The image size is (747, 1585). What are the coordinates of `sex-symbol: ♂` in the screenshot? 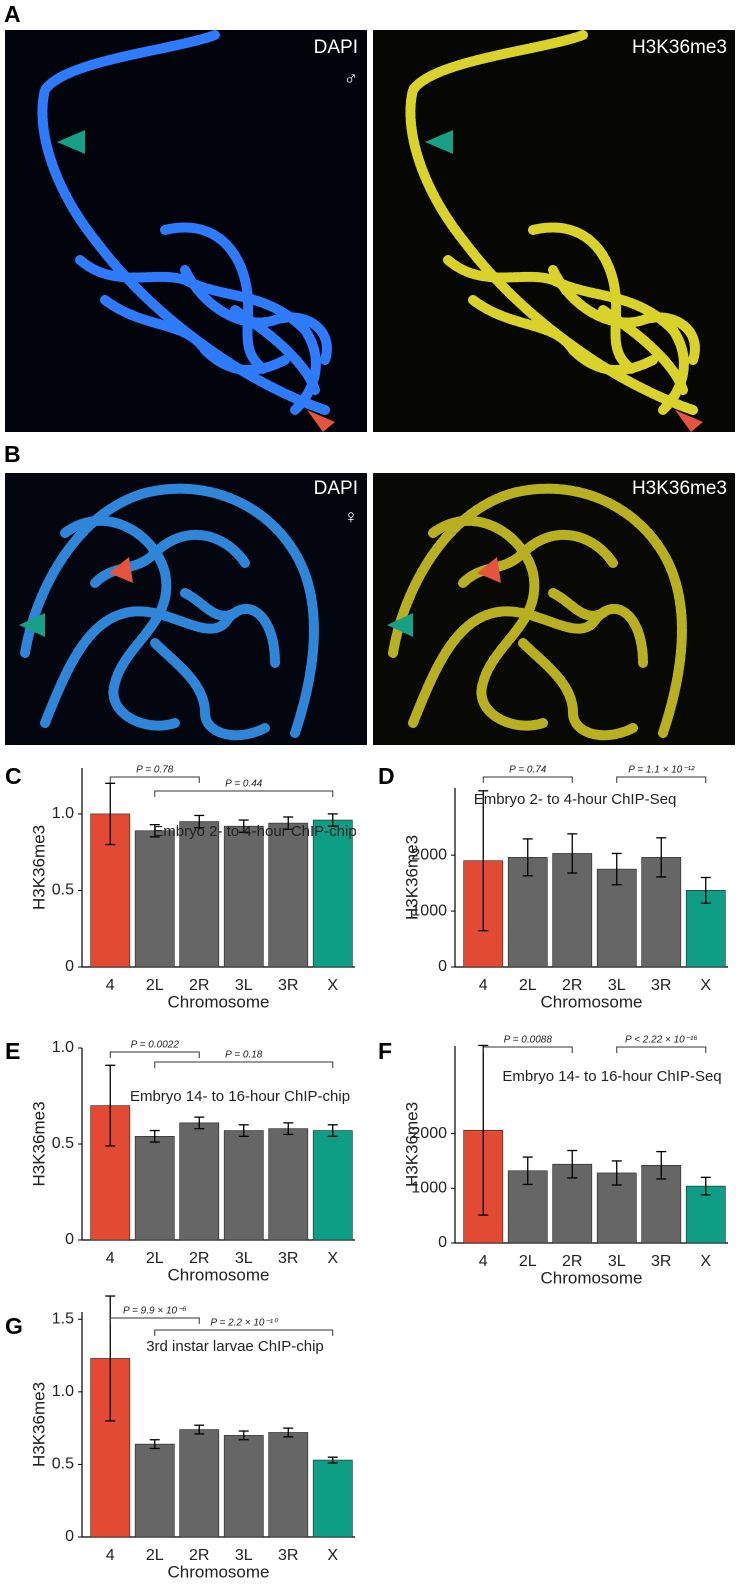 It's located at (351, 79).